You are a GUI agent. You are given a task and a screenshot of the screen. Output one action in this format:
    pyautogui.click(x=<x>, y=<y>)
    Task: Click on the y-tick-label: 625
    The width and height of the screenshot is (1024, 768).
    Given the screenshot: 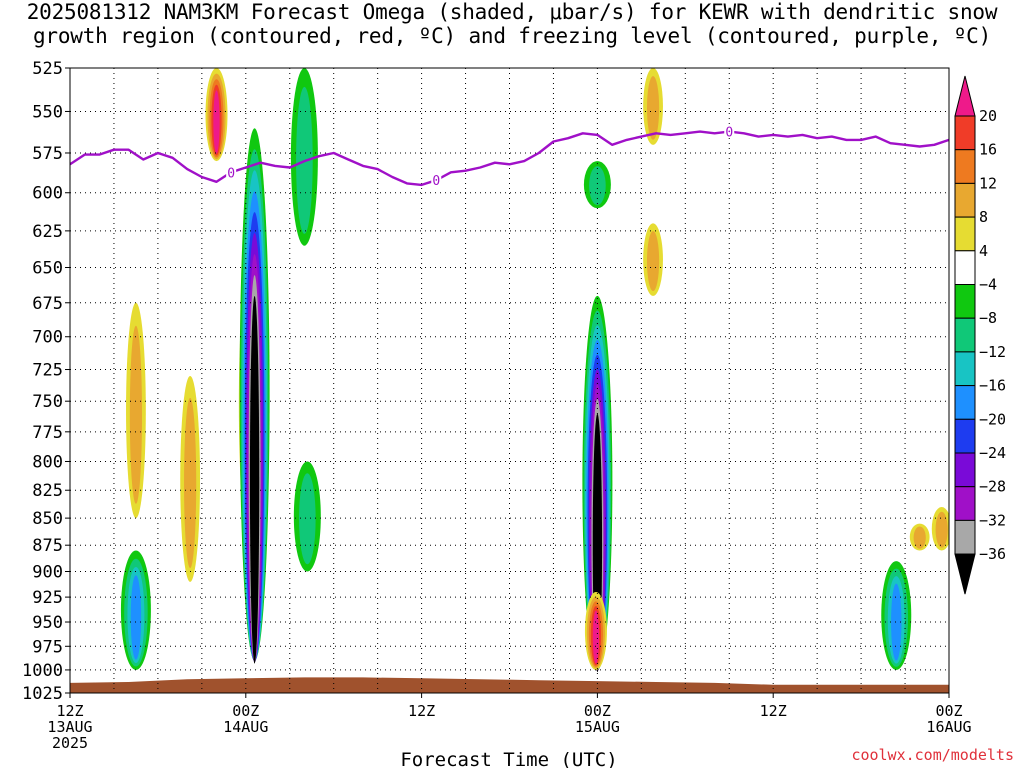 What is the action you would take?
    pyautogui.click(x=47, y=232)
    